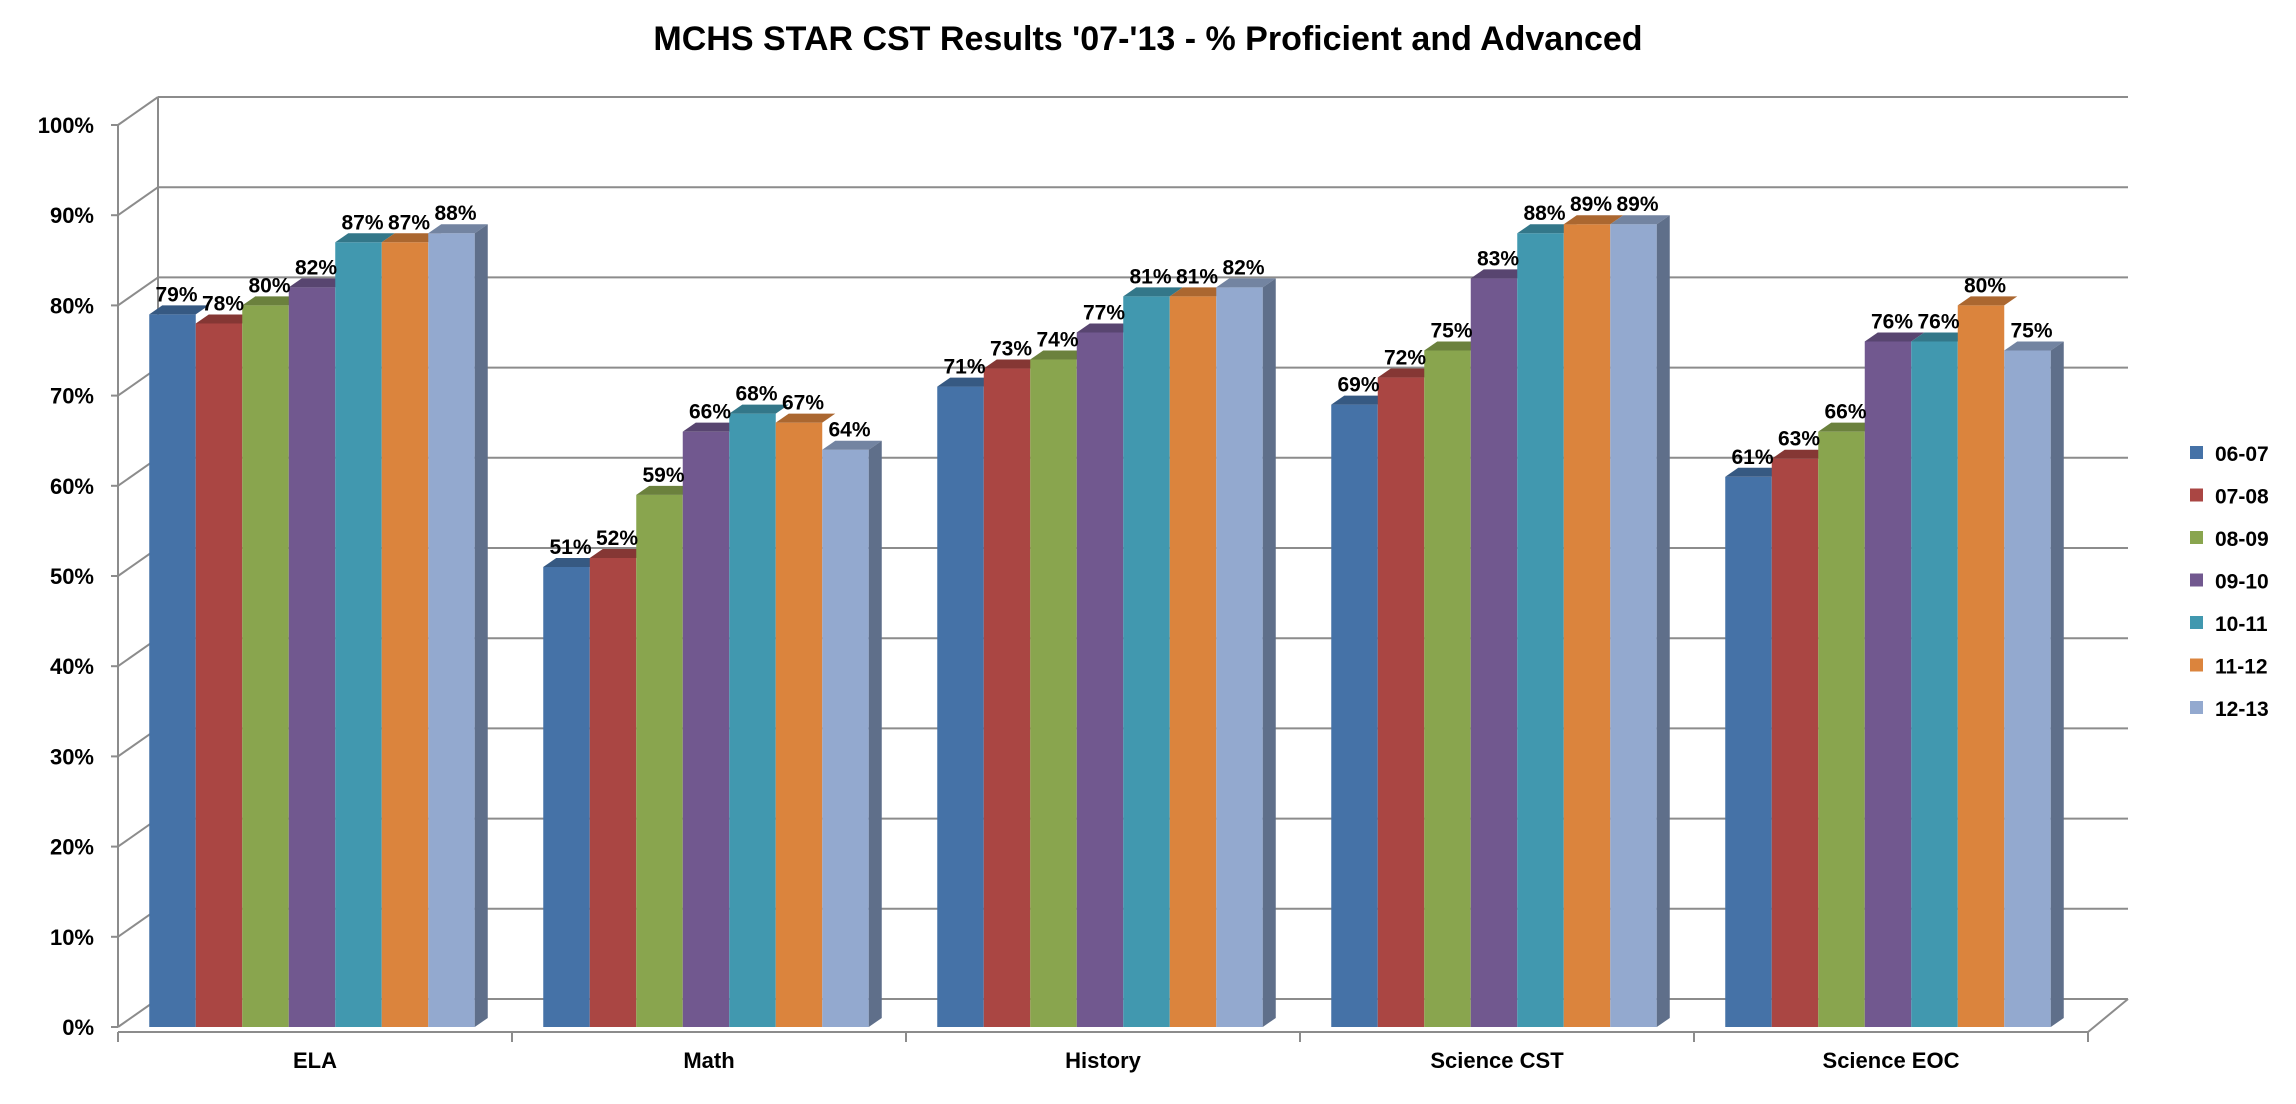 The width and height of the screenshot is (2296, 1104). I want to click on data-label: 61%, so click(1752, 457).